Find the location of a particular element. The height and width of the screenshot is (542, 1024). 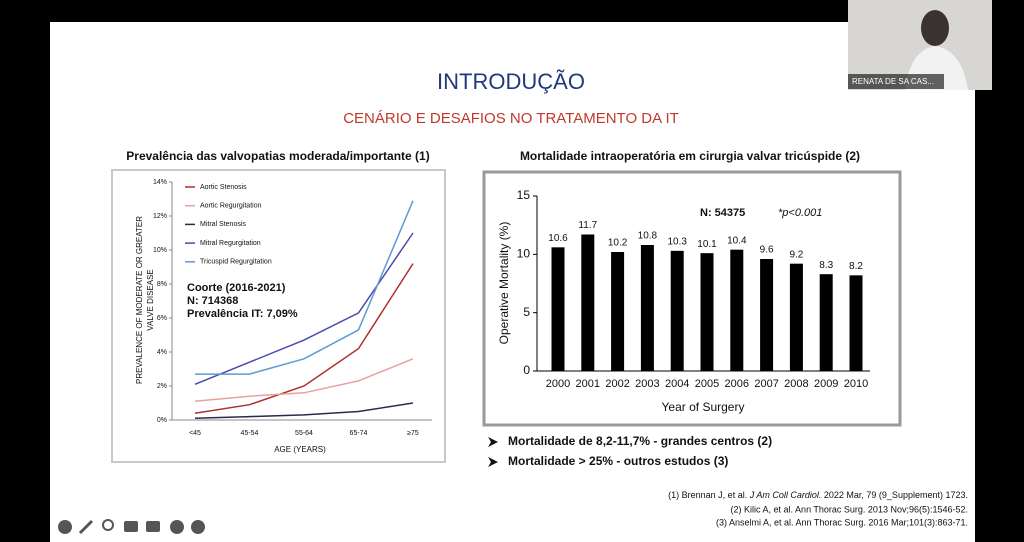

value-label: 10.1 is located at coordinates (707, 244).